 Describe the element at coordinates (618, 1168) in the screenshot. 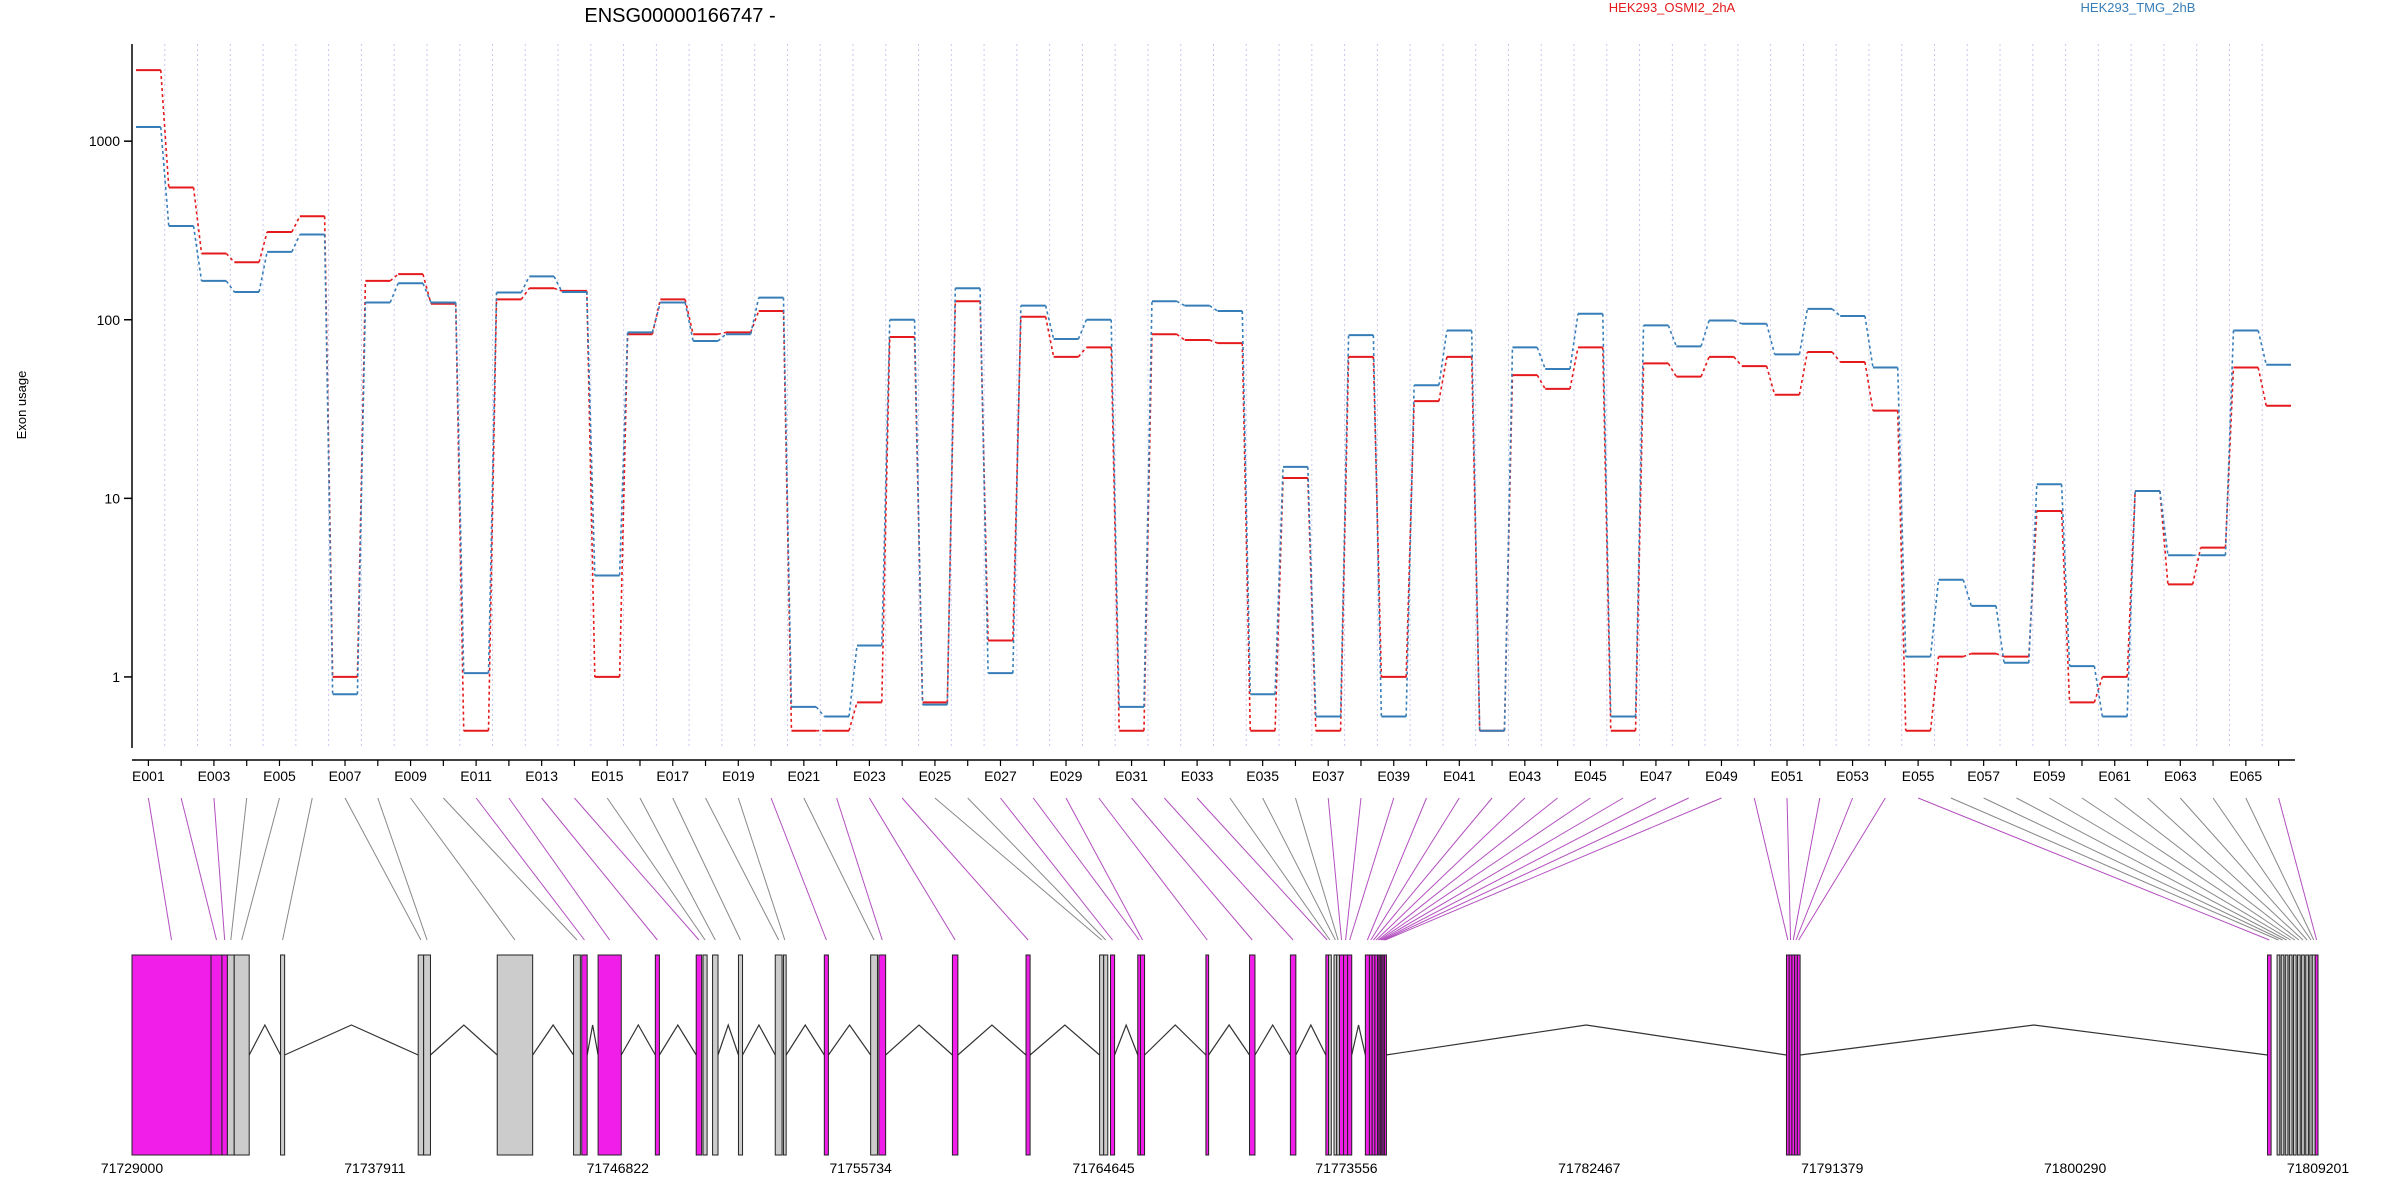

I see `genomic-coordinate-label: 71746822` at that location.